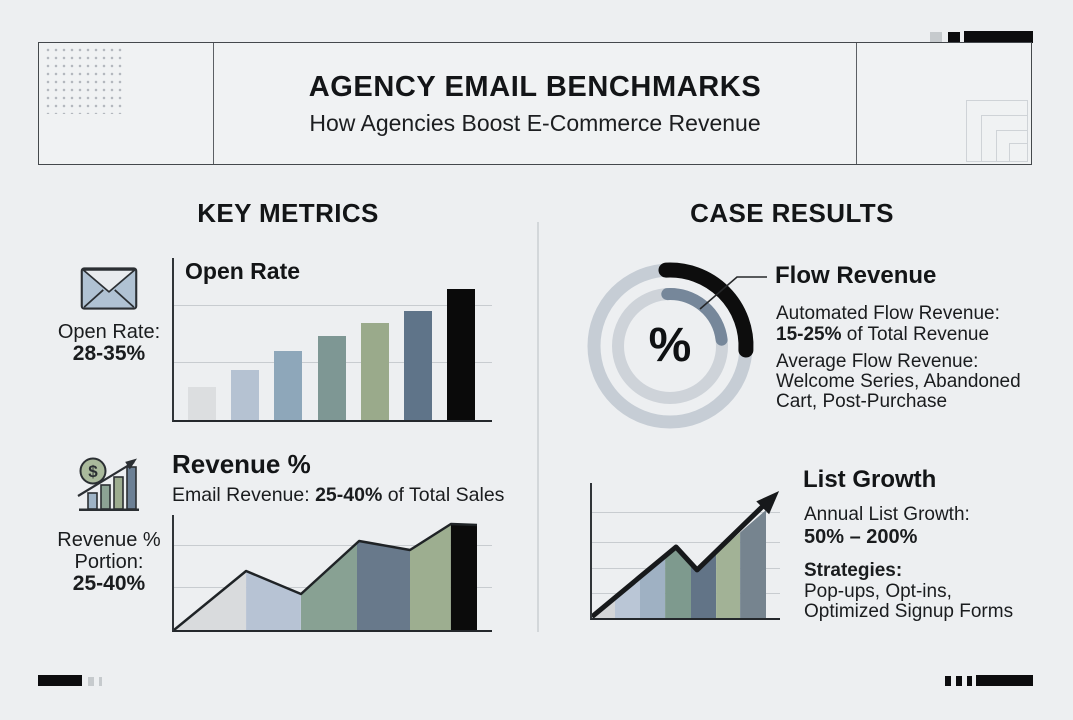 This screenshot has height=720, width=1073. Describe the element at coordinates (733, 293) in the screenshot. I see `callout-line` at that location.